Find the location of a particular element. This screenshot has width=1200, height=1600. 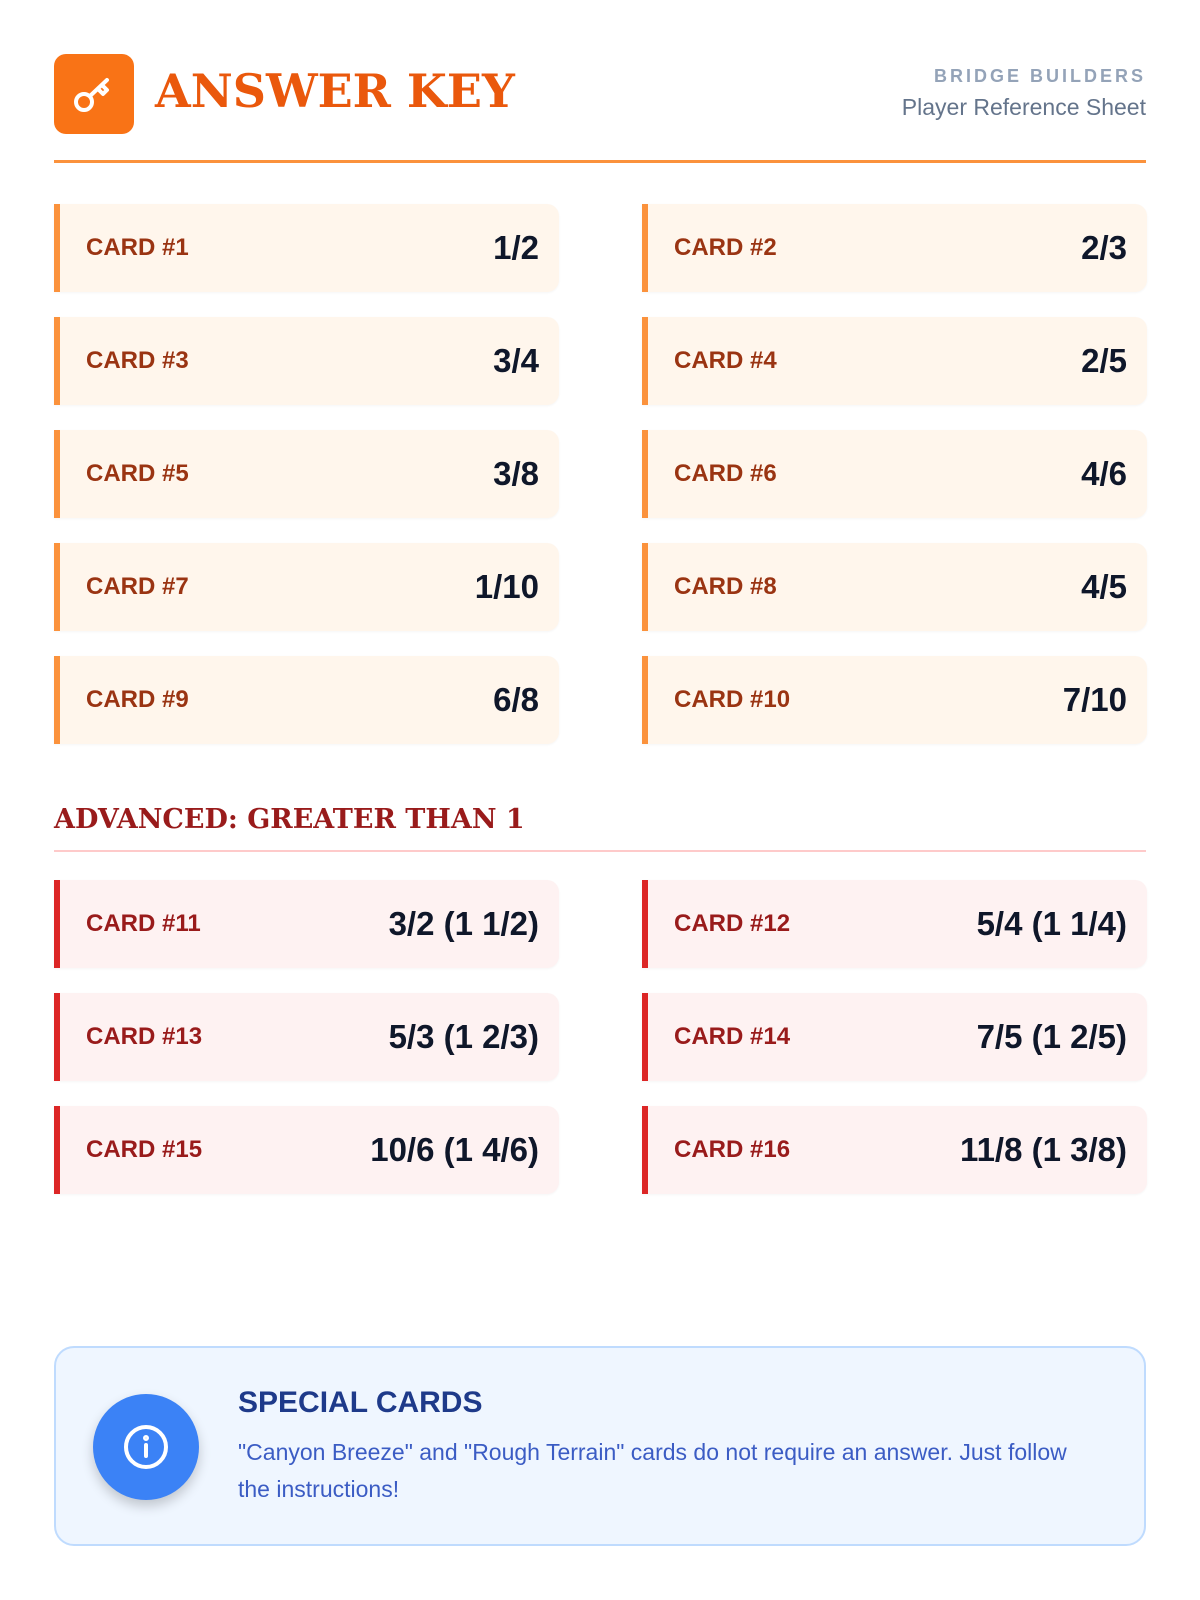

card-answer: 10/6 (1 4/6) is located at coordinates (454, 1149).